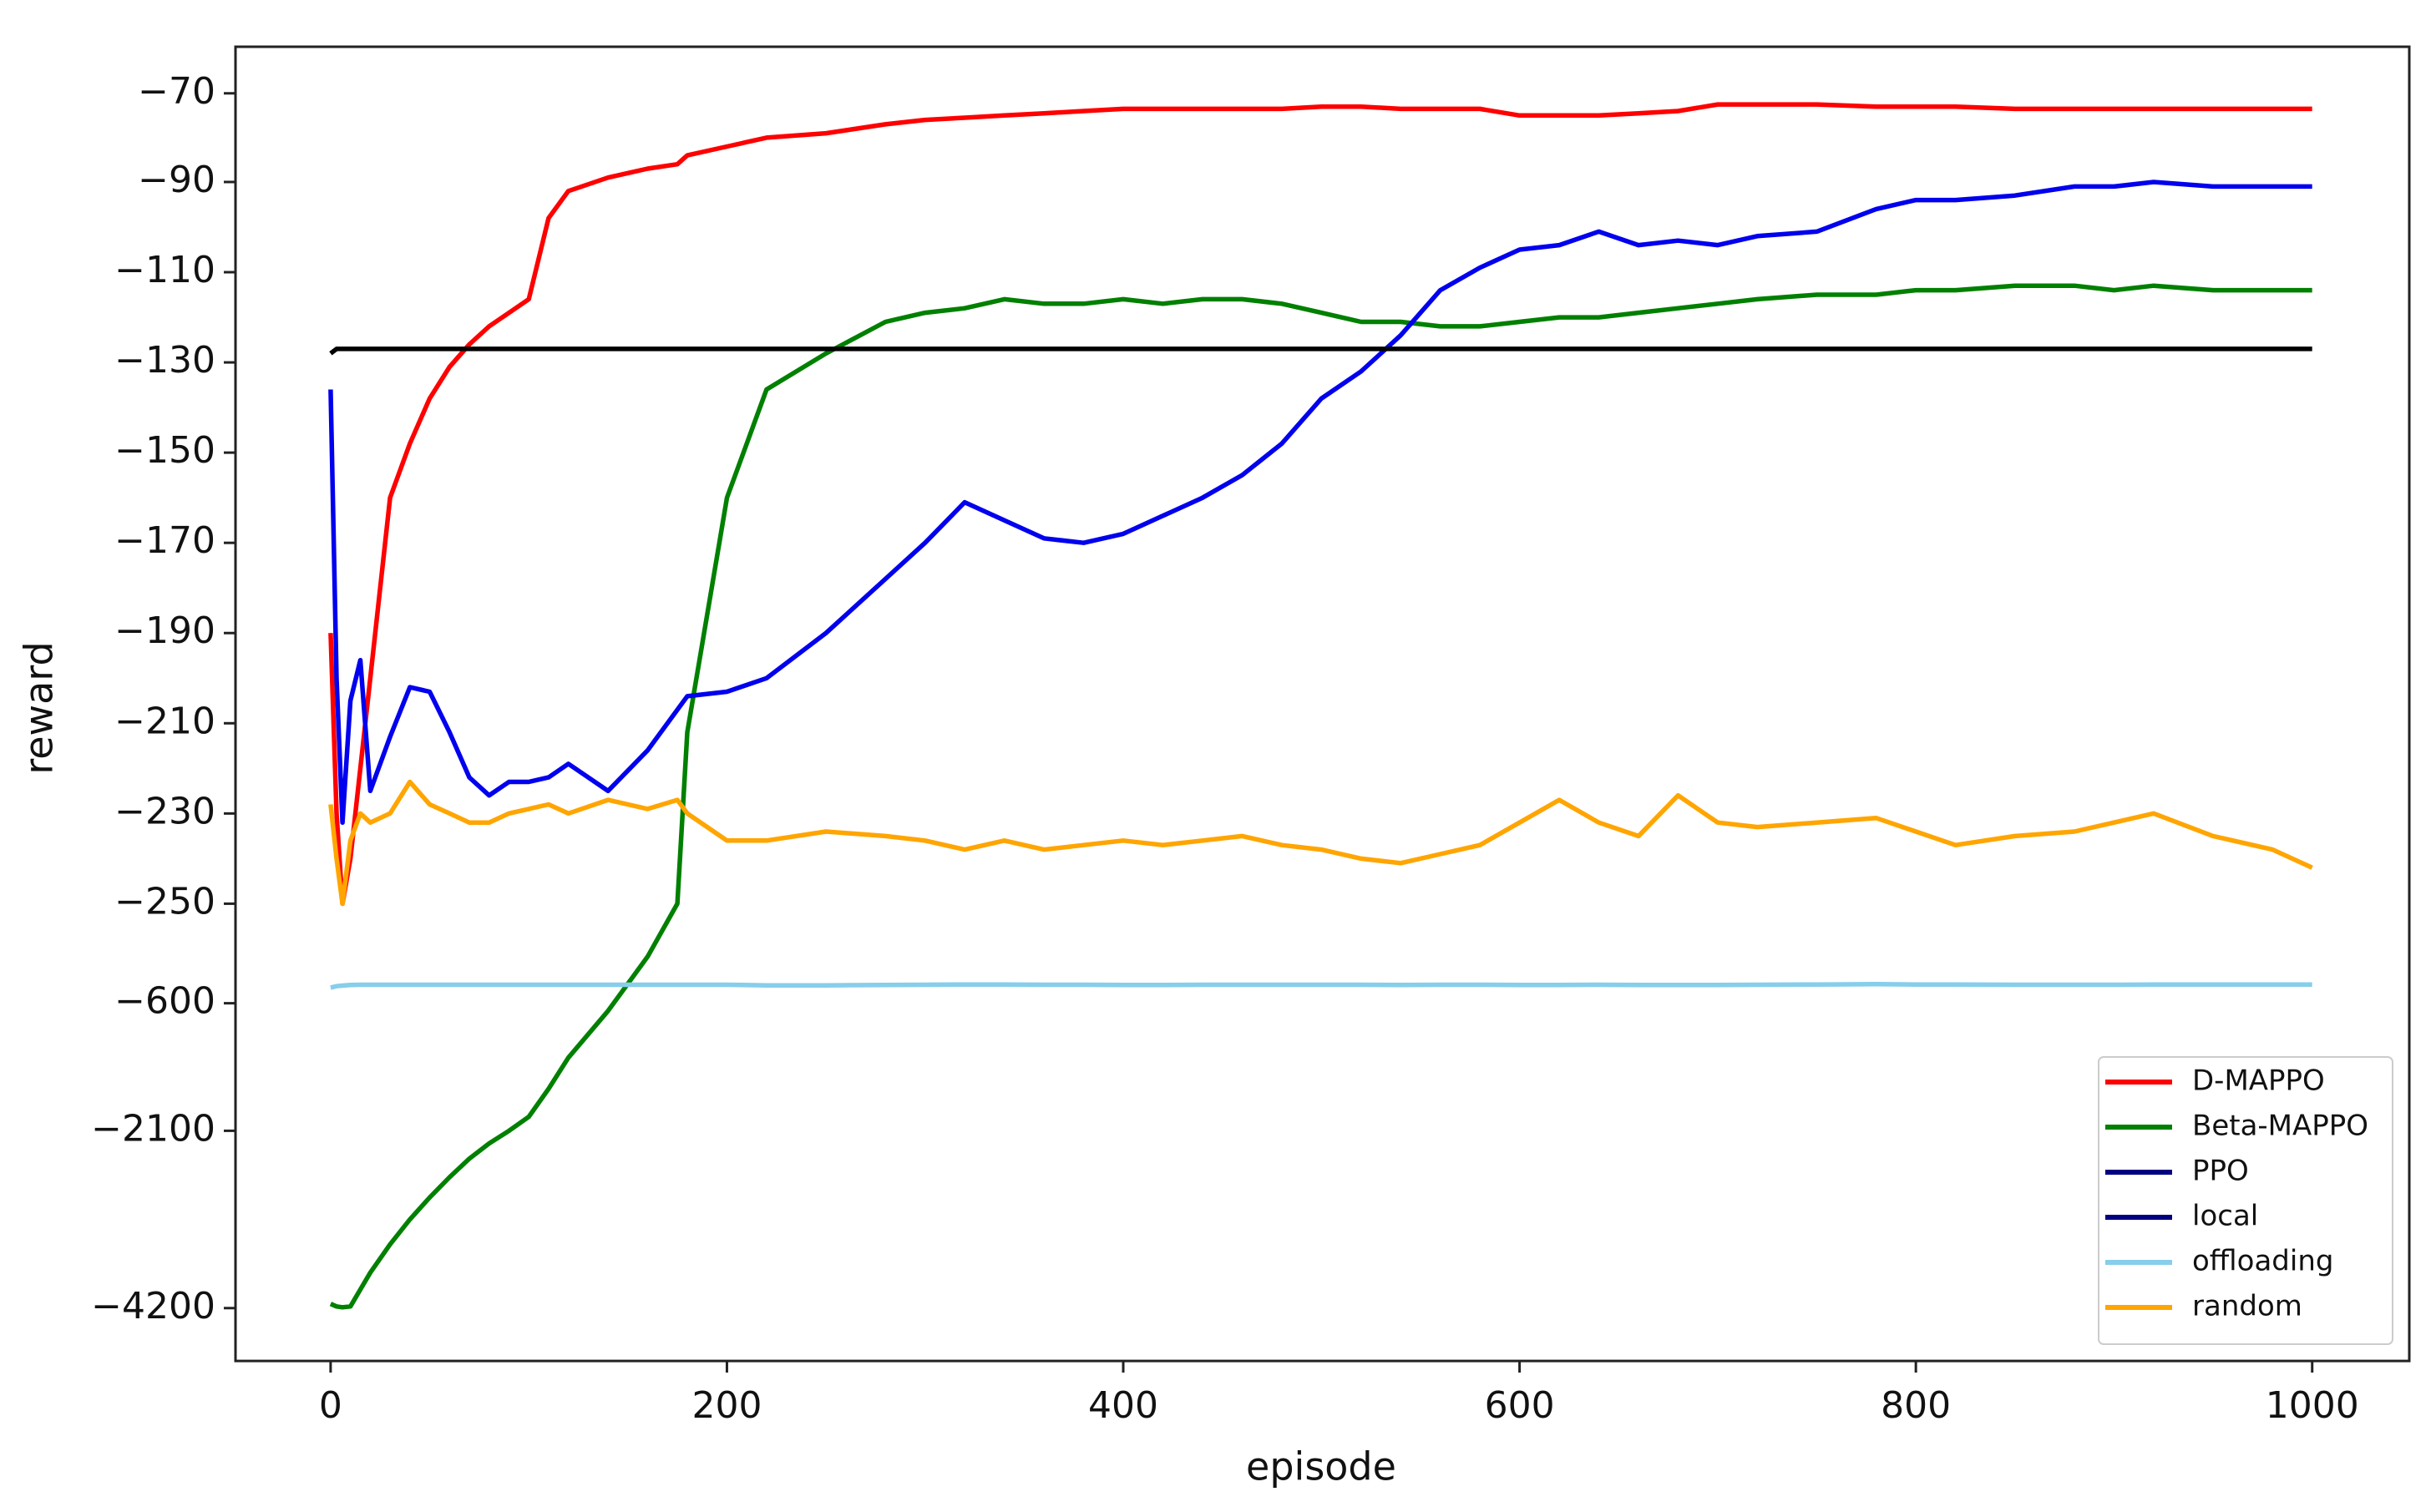 The width and height of the screenshot is (2436, 1512). Describe the element at coordinates (1123, 1405) in the screenshot. I see `x-tick-label: 400` at that location.